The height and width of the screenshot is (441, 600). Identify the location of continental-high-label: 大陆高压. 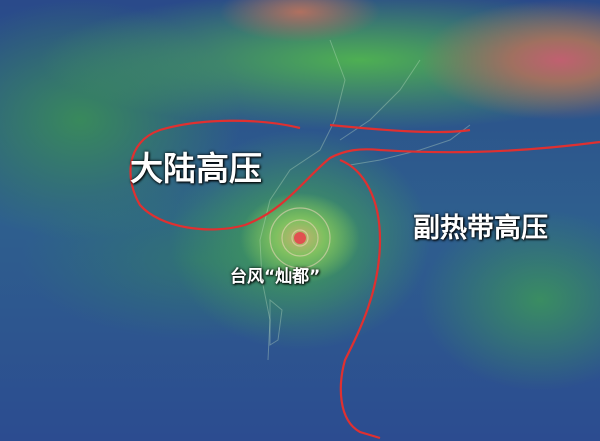
(196, 168).